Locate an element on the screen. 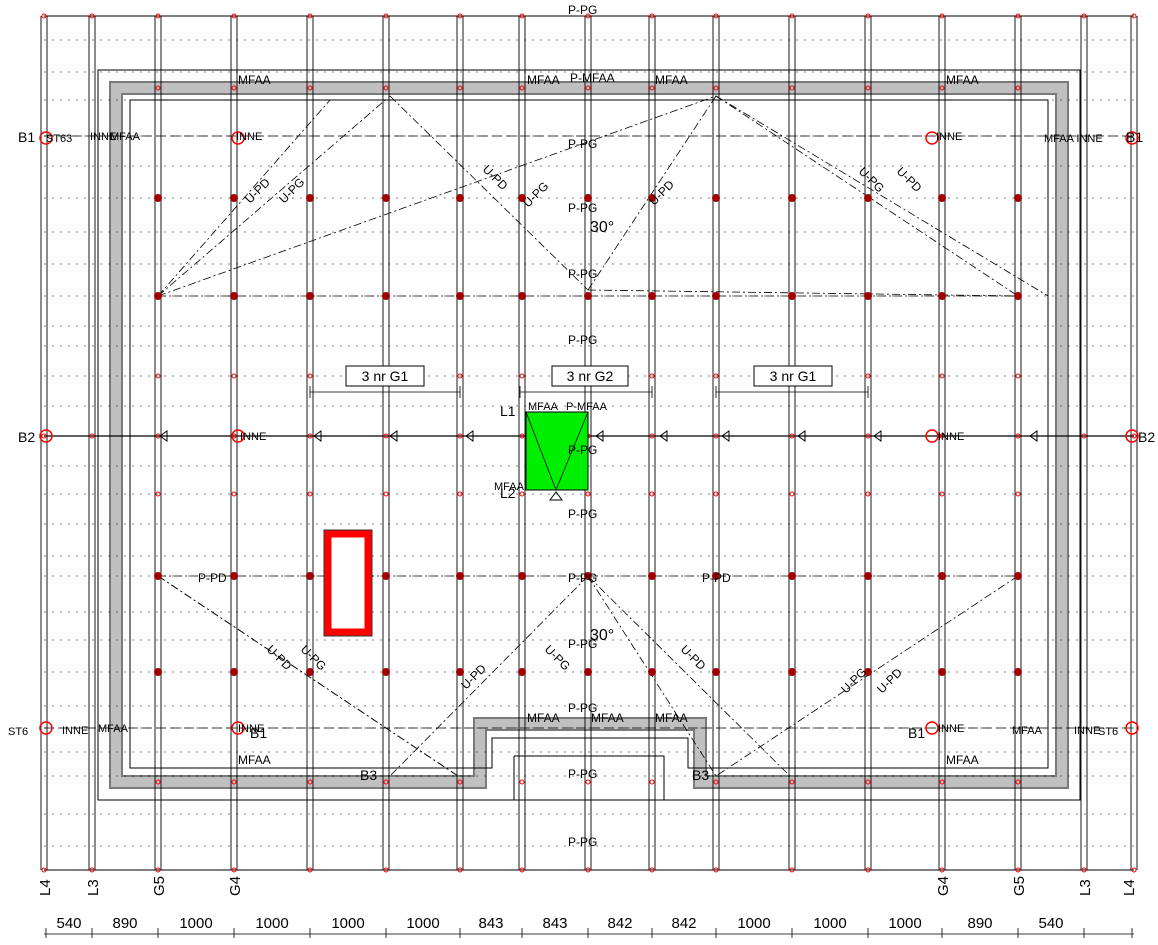 The height and width of the screenshot is (945, 1158). axis-label: L4 is located at coordinates (1129, 887).